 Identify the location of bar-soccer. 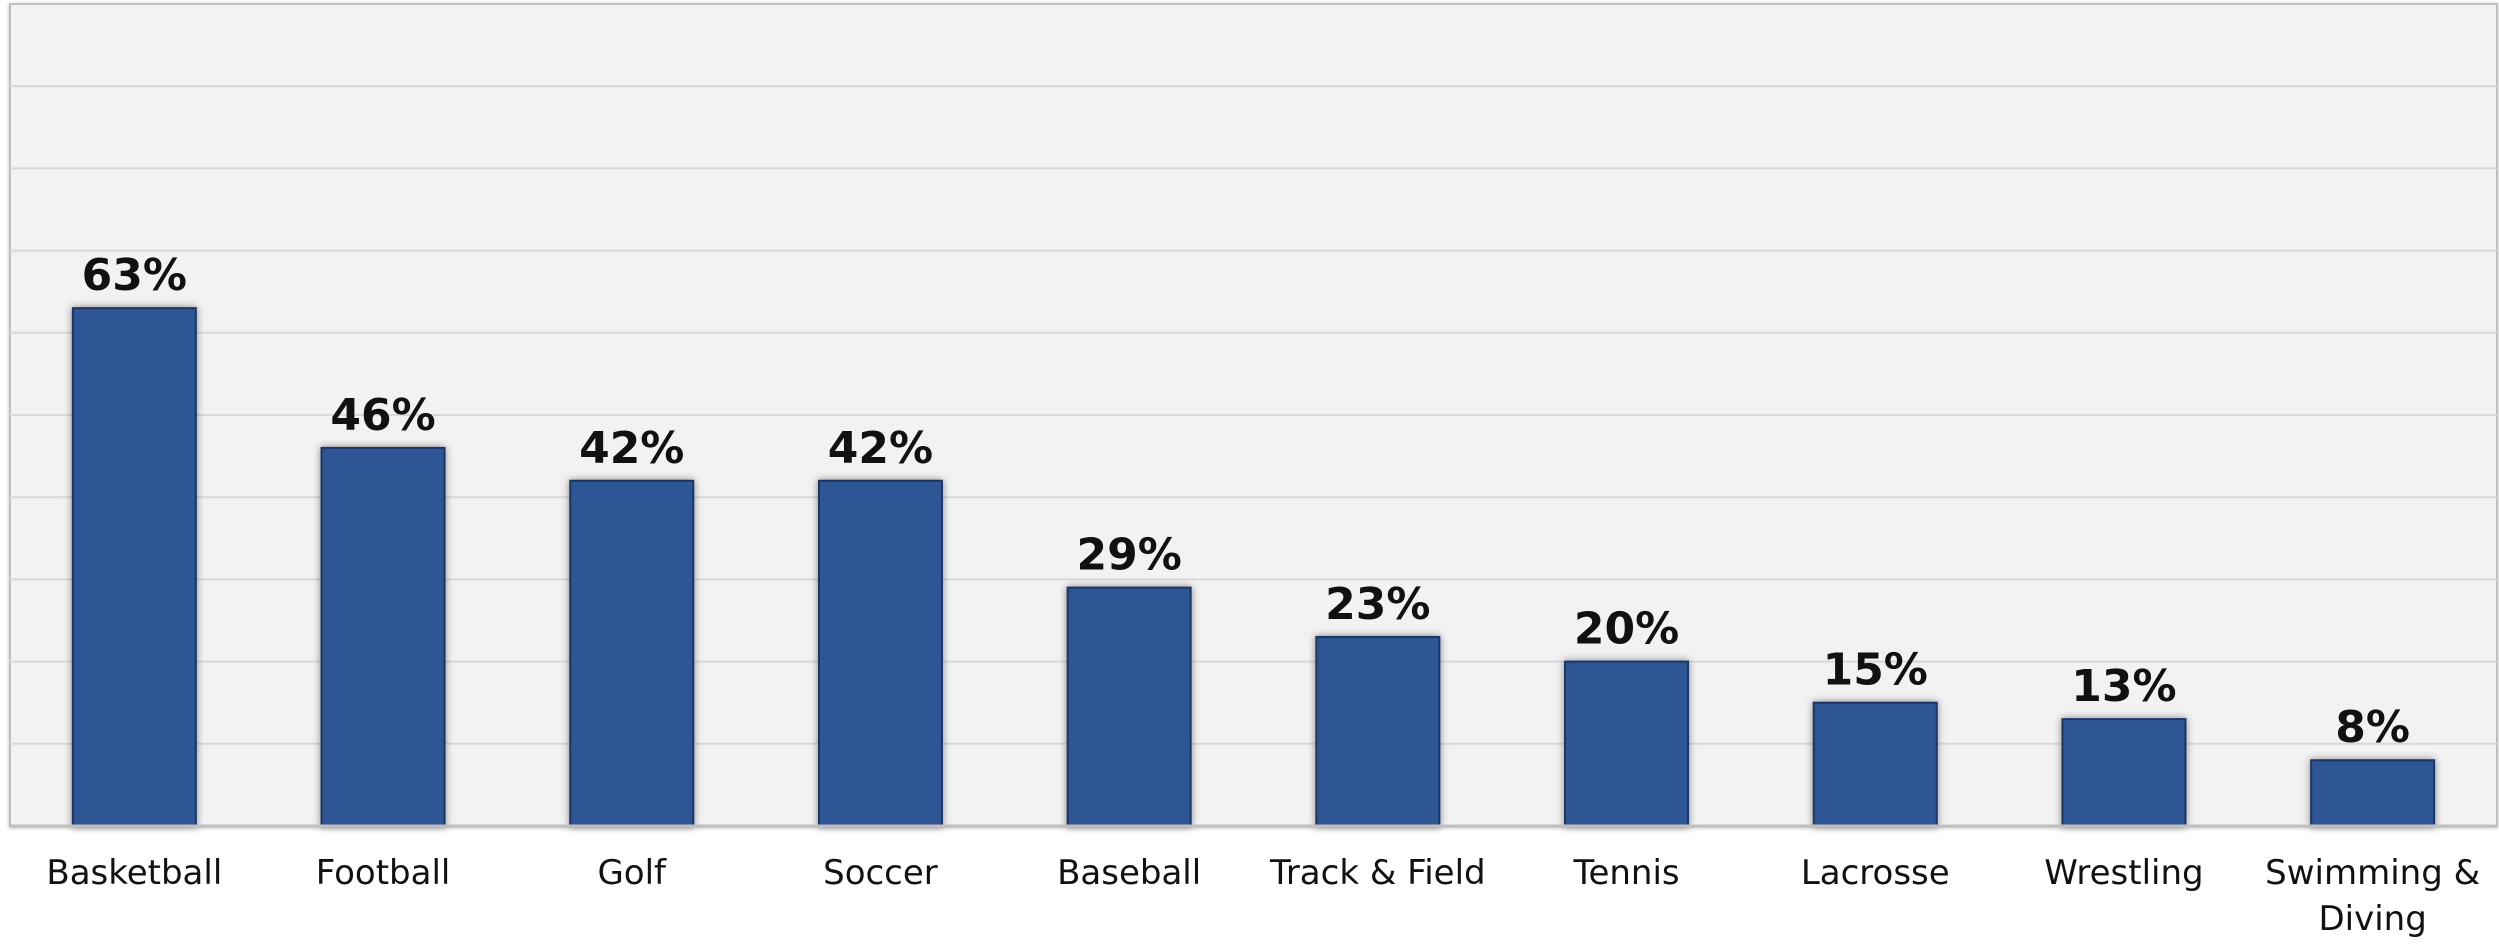
(880, 653).